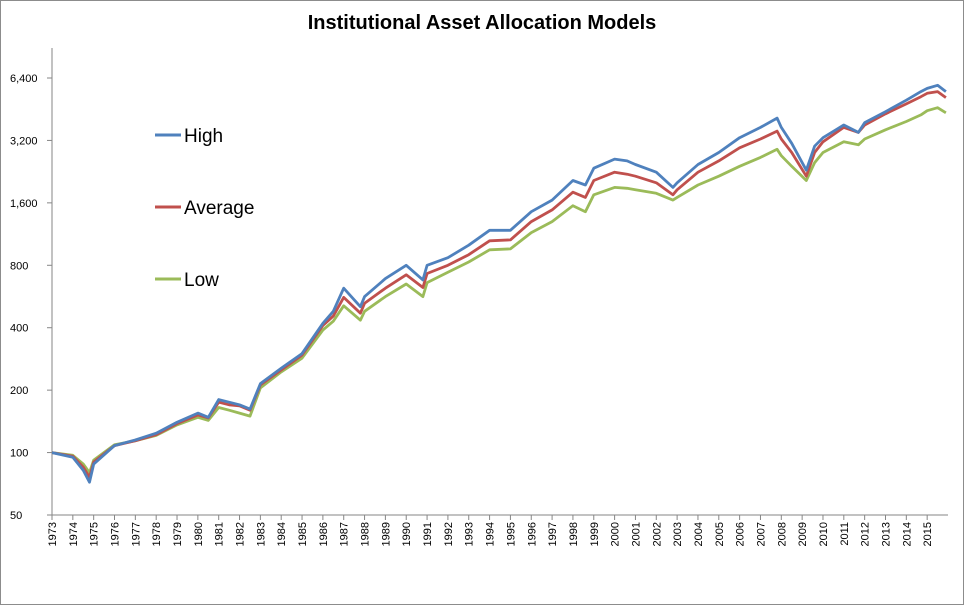 Image resolution: width=964 pixels, height=605 pixels. What do you see at coordinates (845, 534) in the screenshot?
I see `x-tick-label: 2011` at bounding box center [845, 534].